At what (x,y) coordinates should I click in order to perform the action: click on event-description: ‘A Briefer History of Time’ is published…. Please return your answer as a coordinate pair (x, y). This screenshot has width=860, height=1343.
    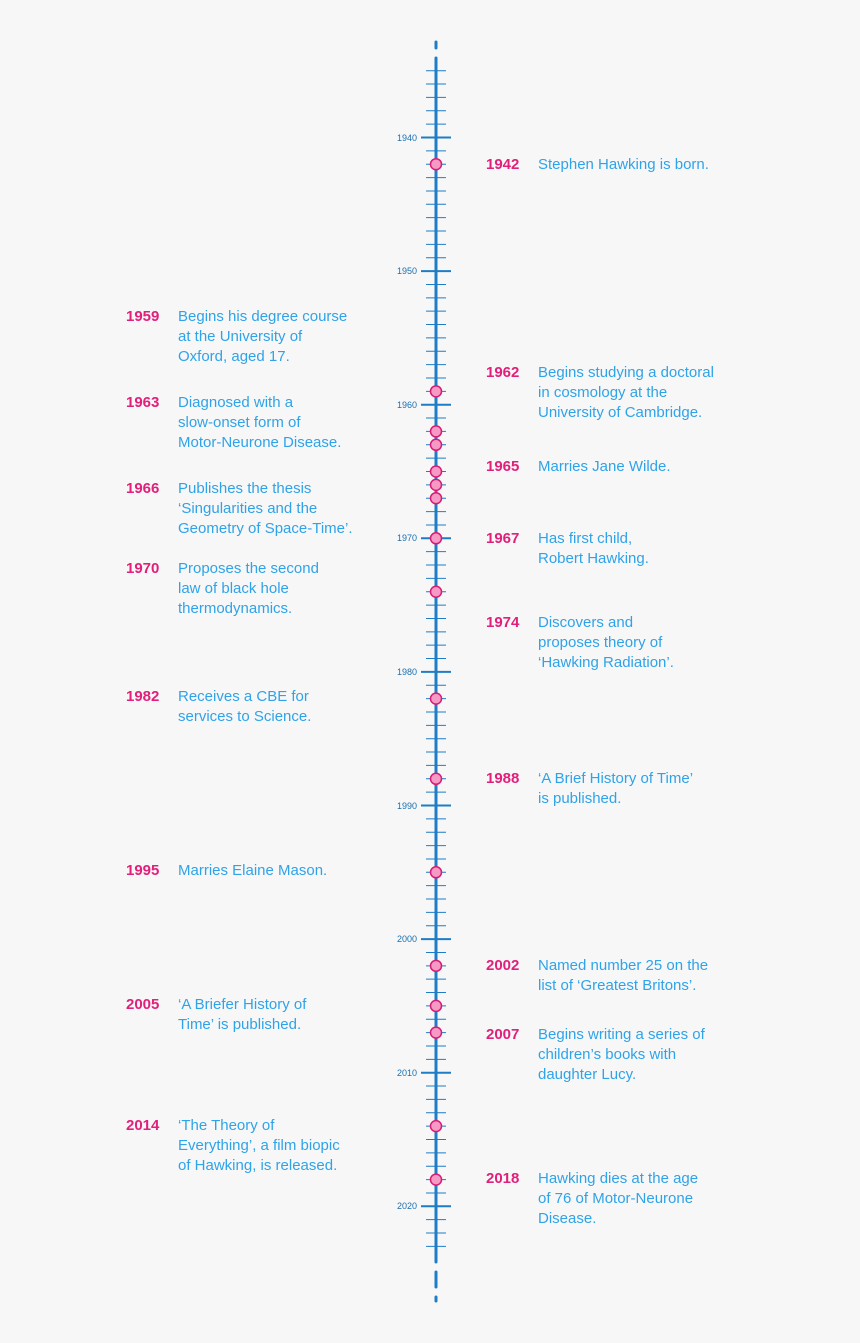
    Looking at the image, I should click on (242, 1014).